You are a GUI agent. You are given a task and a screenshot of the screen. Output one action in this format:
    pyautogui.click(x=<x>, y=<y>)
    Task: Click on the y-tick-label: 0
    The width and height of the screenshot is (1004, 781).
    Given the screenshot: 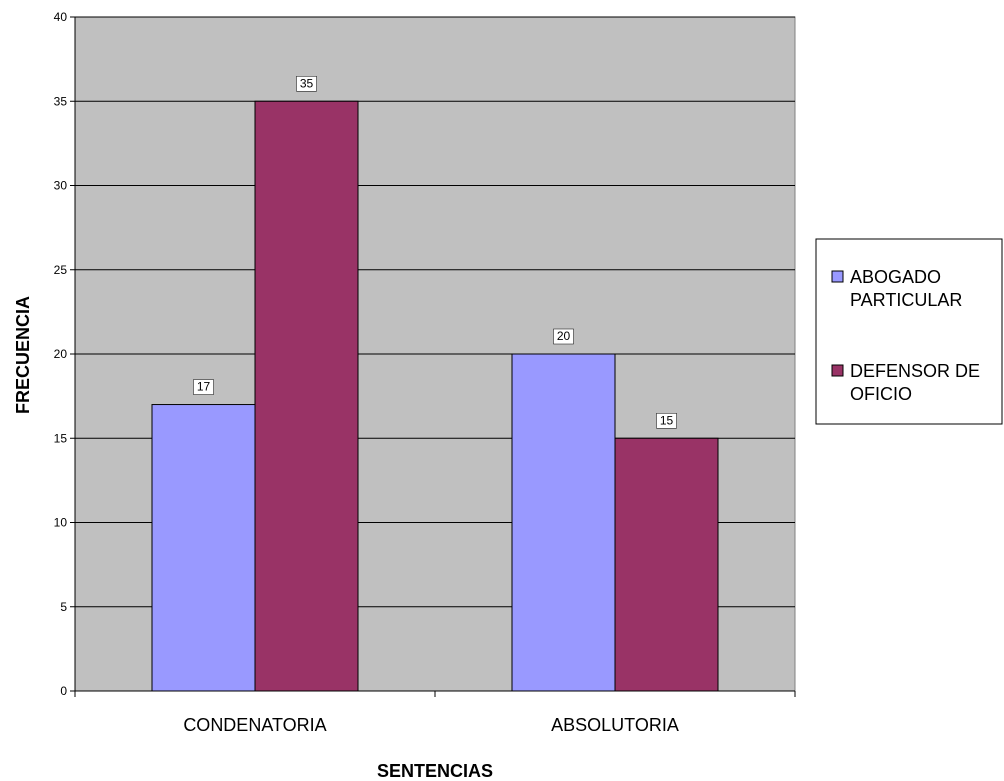 What is the action you would take?
    pyautogui.click(x=63, y=691)
    